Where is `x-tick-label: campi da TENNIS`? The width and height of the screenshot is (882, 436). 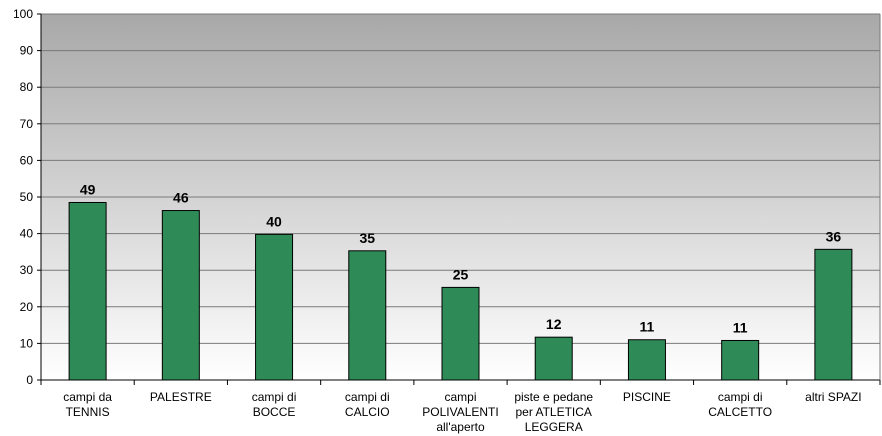
x-tick-label: campi da TENNIS is located at coordinates (87, 404).